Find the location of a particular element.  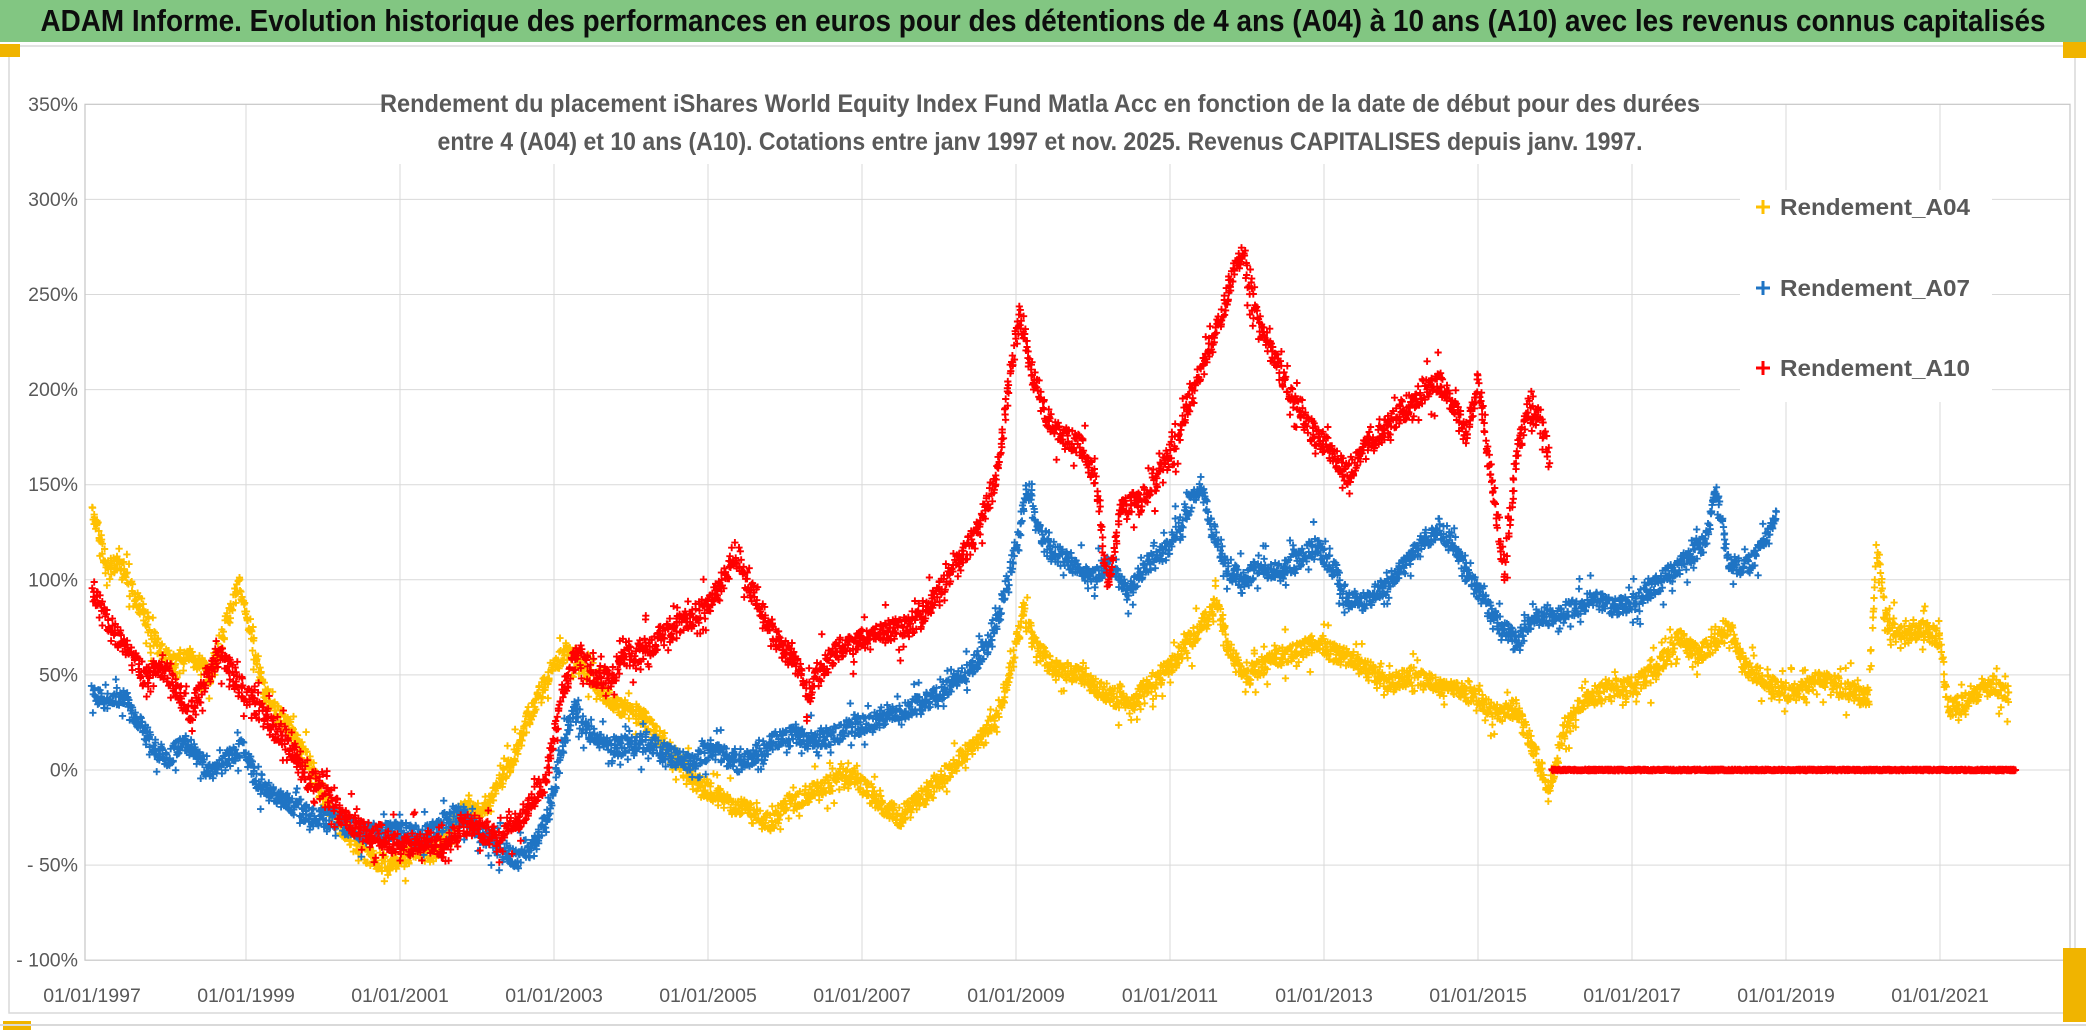

y-axis-tick: 0% is located at coordinates (64, 771).